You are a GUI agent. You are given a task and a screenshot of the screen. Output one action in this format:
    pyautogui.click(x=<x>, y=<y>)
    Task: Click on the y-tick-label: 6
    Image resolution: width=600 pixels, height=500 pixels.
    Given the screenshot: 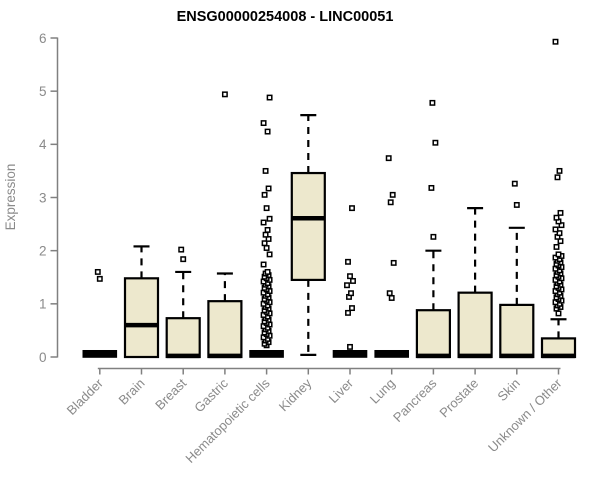 What is the action you would take?
    pyautogui.click(x=43, y=38)
    